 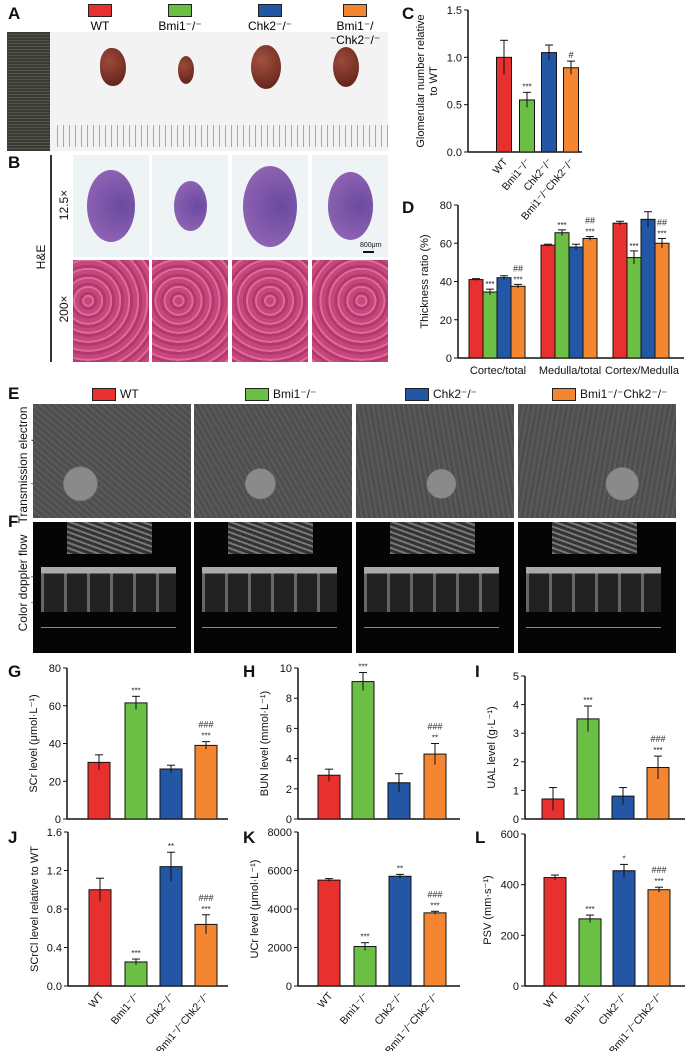 I want to click on scale-bar-label: 800μm, so click(x=371, y=245).